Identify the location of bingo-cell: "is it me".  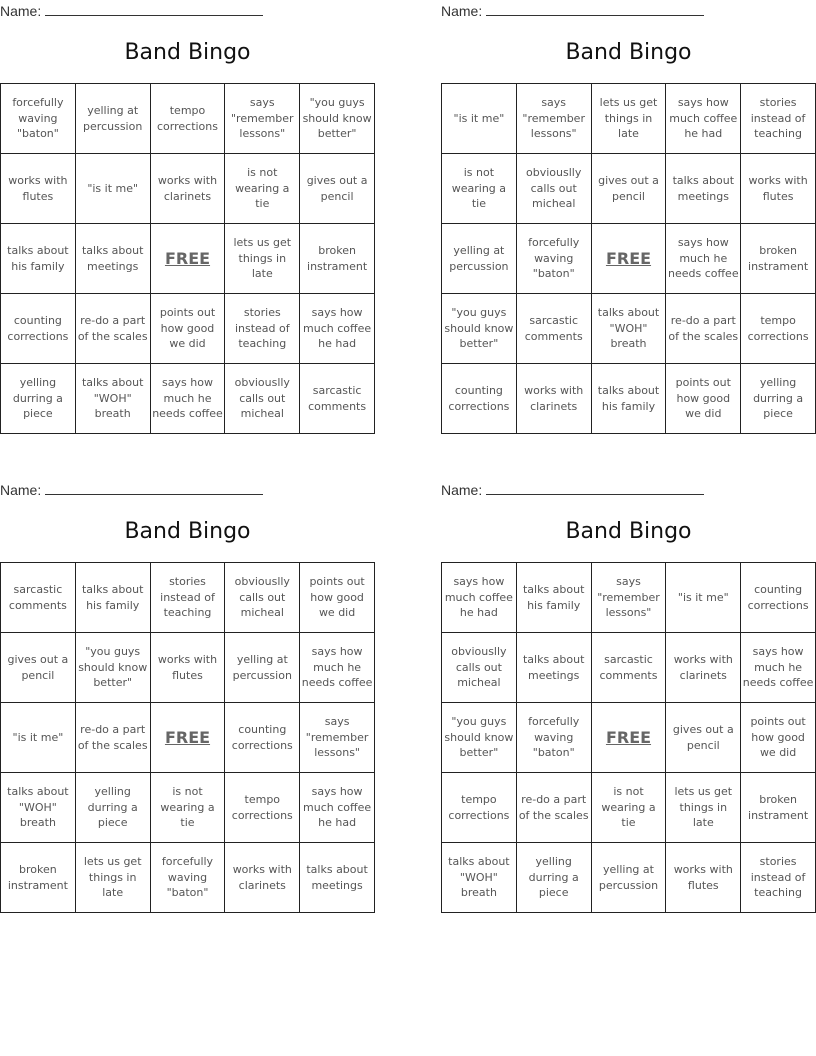
(112, 188).